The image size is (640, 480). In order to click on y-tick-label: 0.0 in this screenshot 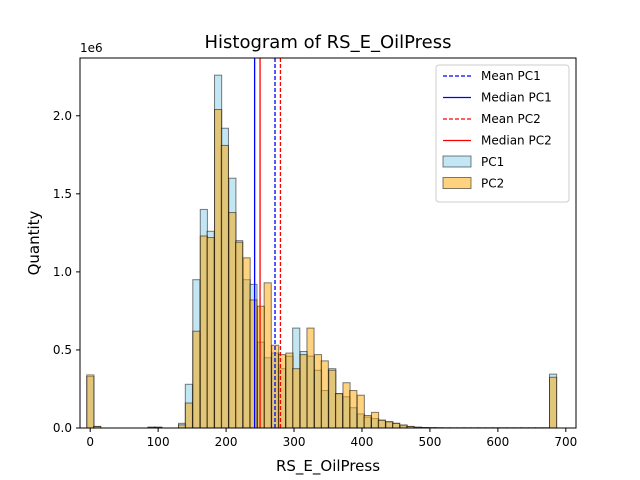, I will do `click(62, 428)`.